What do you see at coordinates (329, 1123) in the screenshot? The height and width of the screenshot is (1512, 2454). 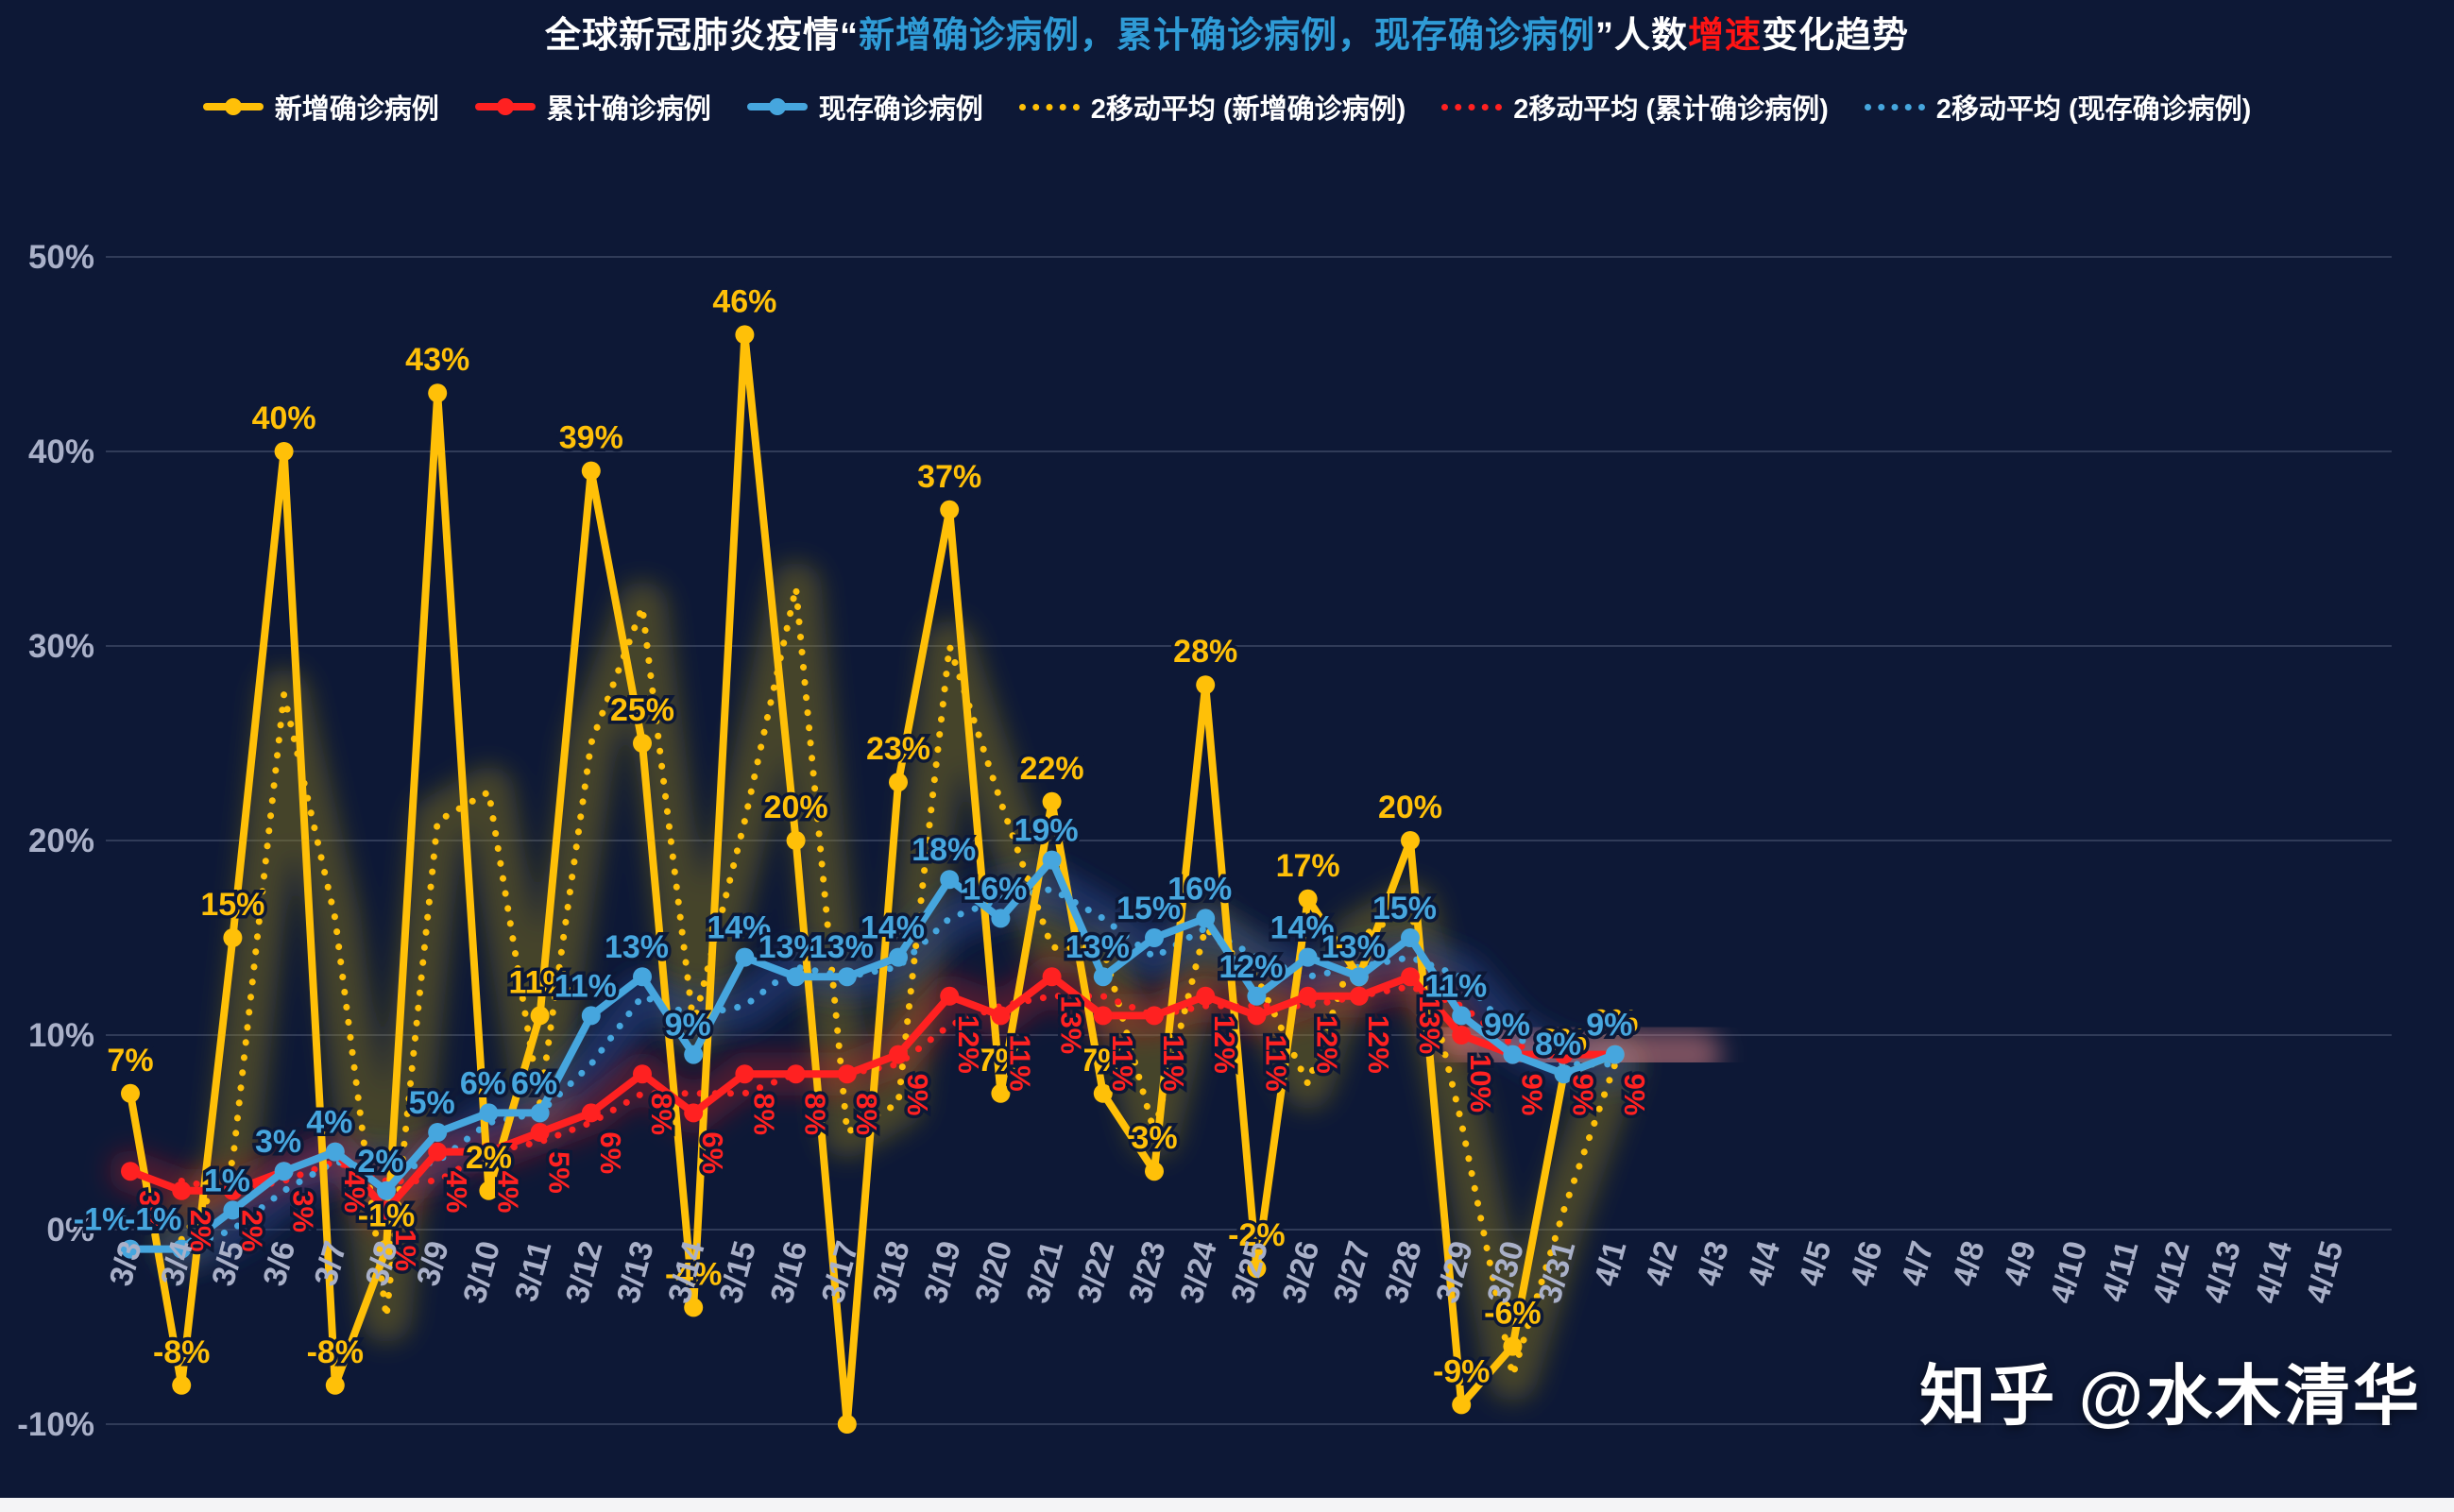 I see `data-label: 4%` at bounding box center [329, 1123].